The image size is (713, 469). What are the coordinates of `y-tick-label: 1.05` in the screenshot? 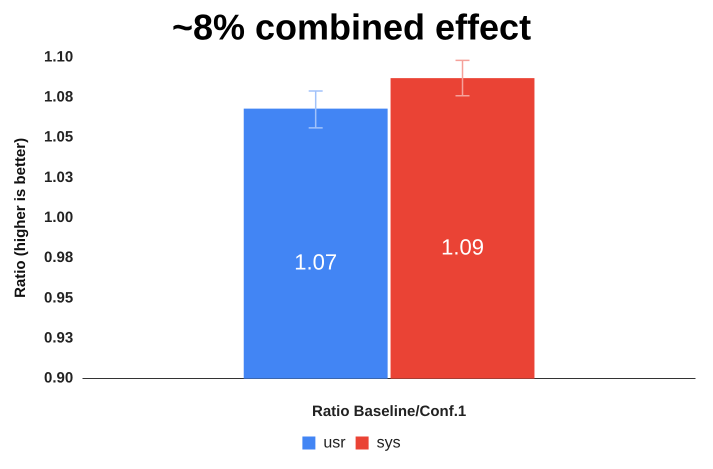 It's located at (59, 137).